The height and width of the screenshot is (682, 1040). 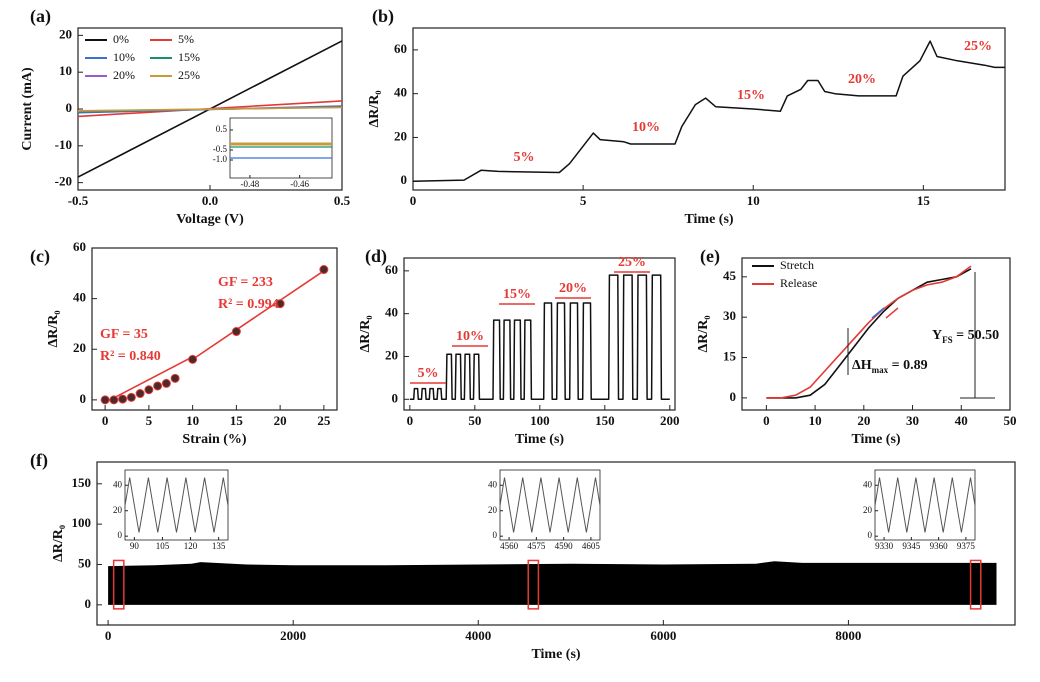 What do you see at coordinates (219, 546) in the screenshot?
I see `x-tick-label: 135` at bounding box center [219, 546].